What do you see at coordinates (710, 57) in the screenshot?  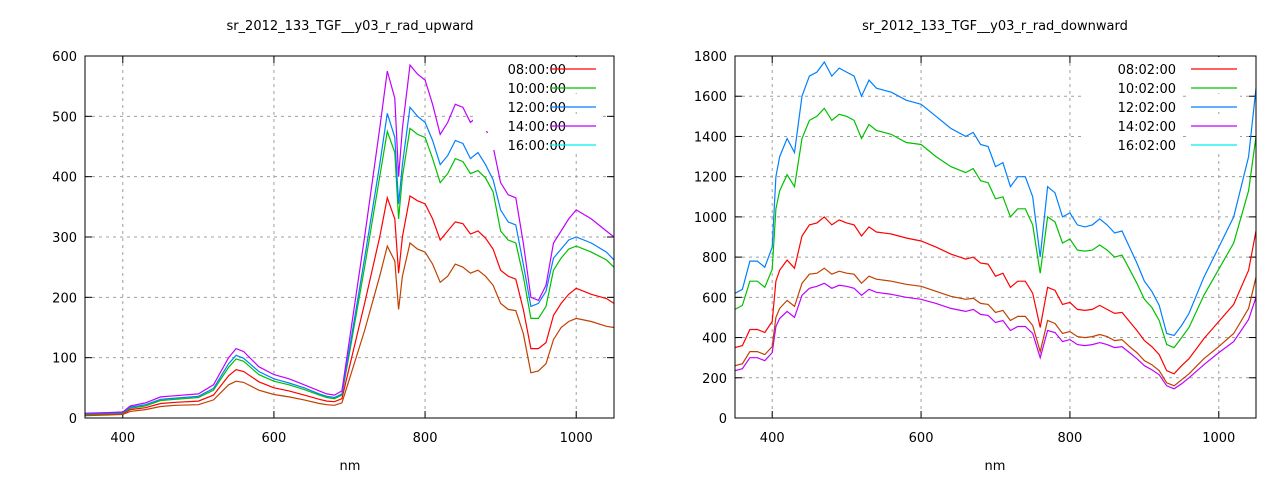 I see `y-tick-label: 1800` at bounding box center [710, 57].